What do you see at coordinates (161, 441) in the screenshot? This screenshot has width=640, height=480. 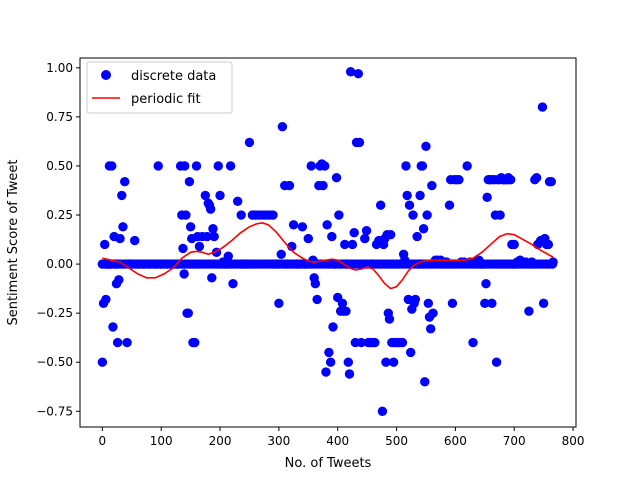 I see `x-tick-label: 100` at bounding box center [161, 441].